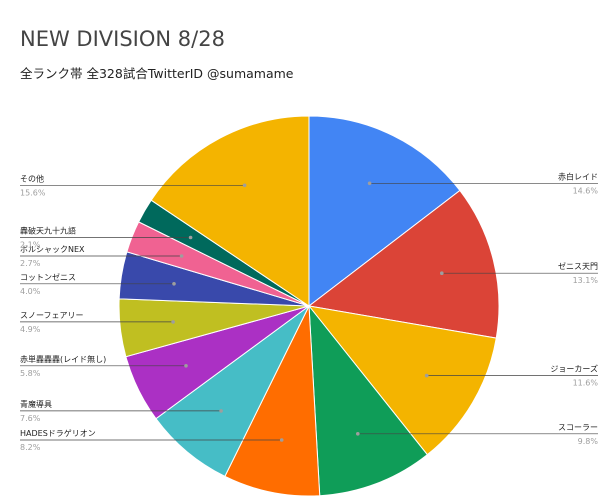 The width and height of the screenshot is (604, 501). I want to click on slice-percent-label: 2.7%, so click(30, 263).